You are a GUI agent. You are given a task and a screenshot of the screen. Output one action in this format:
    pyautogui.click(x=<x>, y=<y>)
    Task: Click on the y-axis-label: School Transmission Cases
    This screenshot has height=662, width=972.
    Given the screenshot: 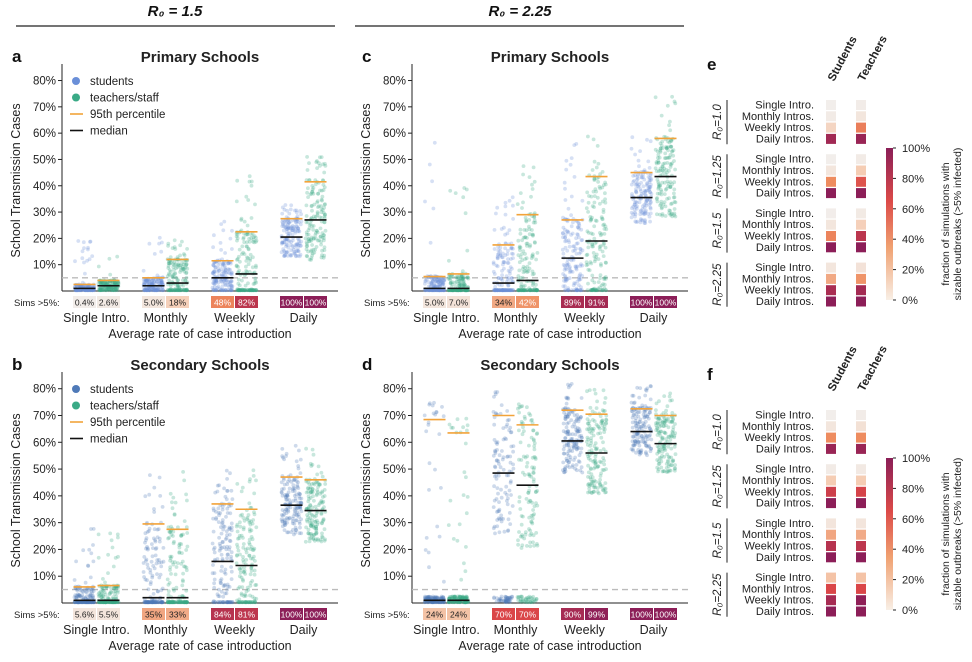 What is the action you would take?
    pyautogui.click(x=366, y=180)
    